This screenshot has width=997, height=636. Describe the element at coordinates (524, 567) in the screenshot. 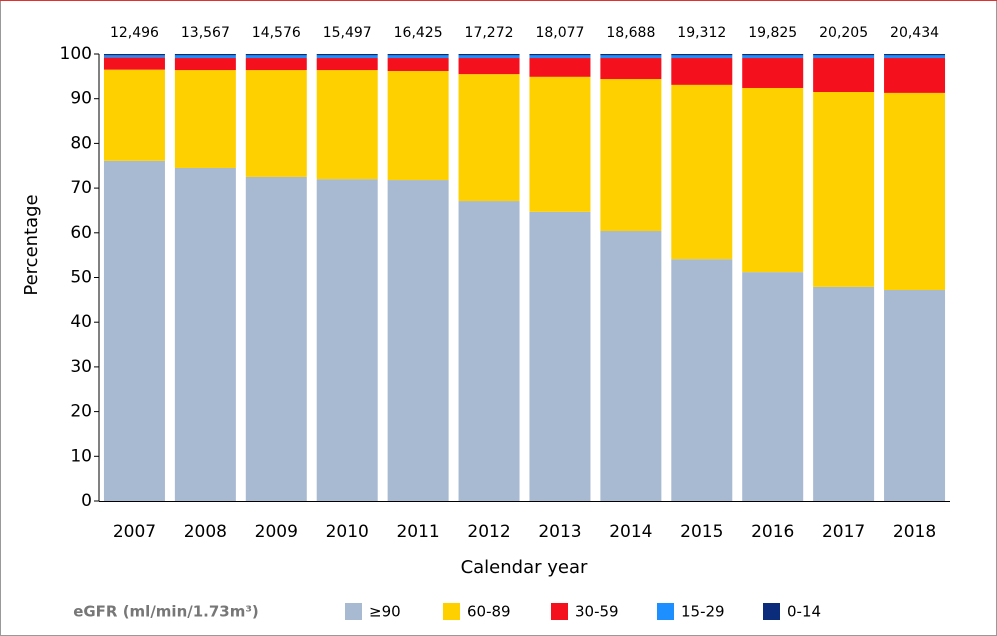

I see `x-axis-title: Calendar year` at that location.